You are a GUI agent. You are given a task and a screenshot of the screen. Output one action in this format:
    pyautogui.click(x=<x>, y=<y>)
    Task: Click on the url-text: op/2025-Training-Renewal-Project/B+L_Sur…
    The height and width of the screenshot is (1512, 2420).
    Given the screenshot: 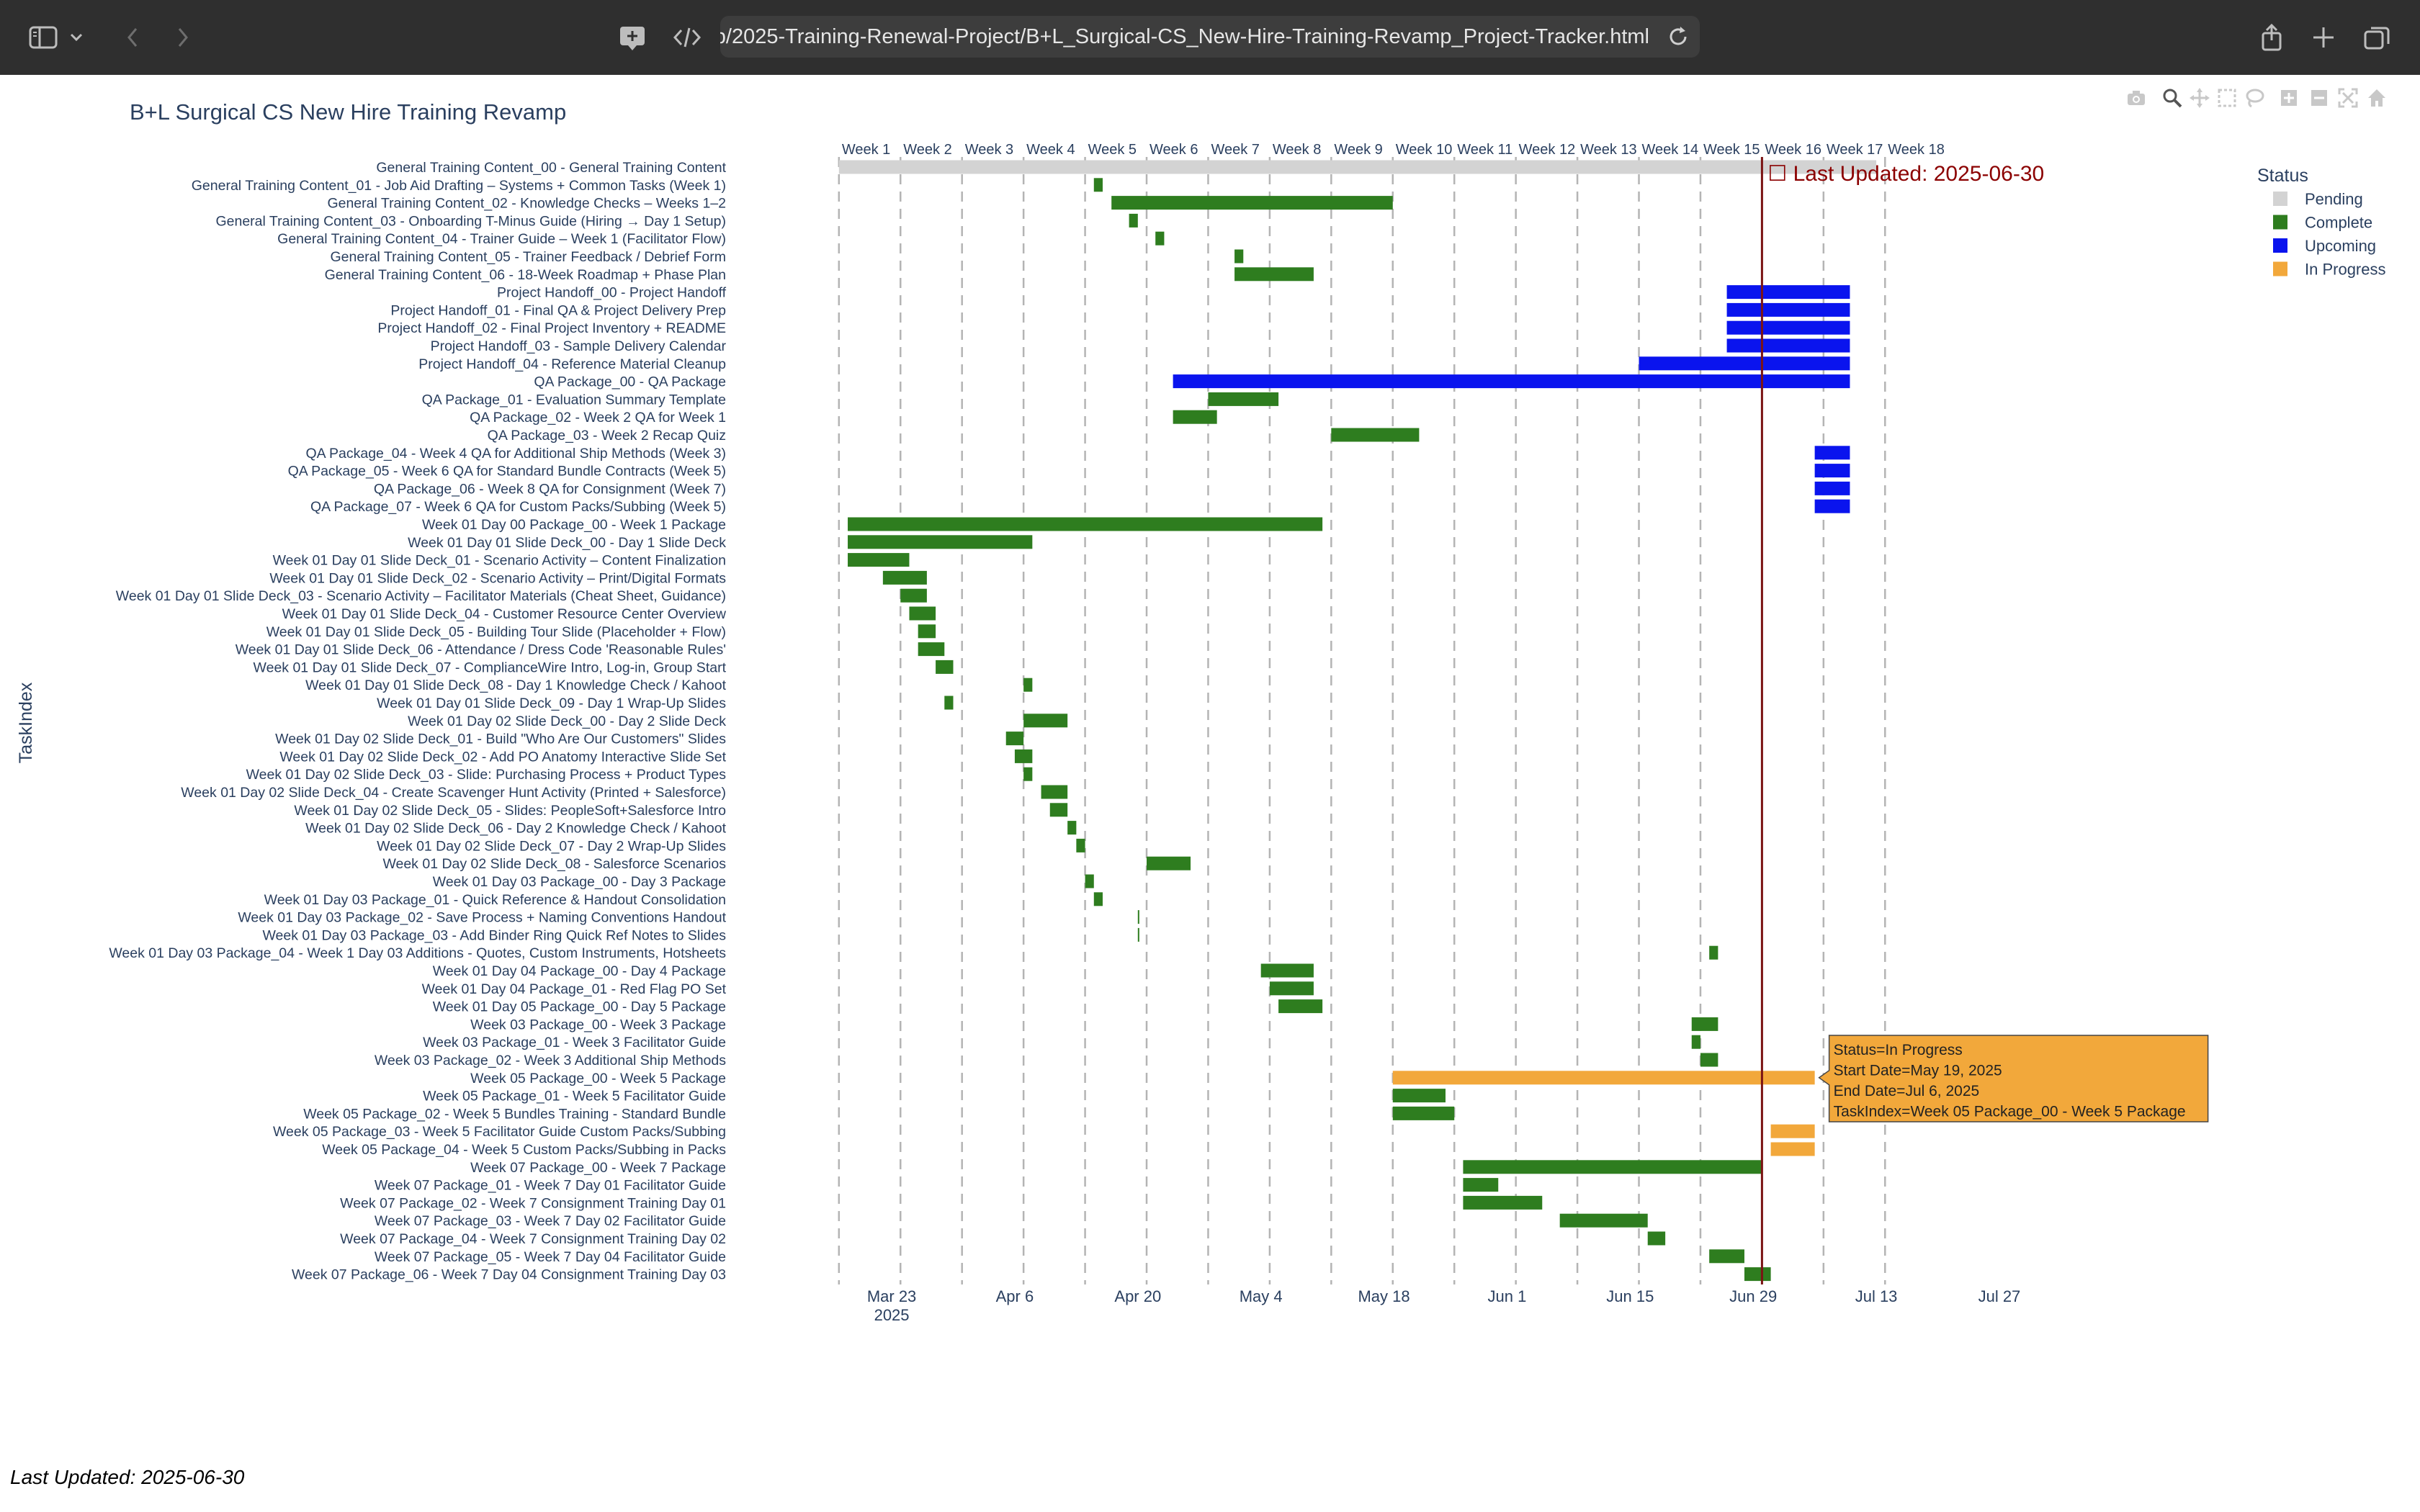 What is the action you would take?
    pyautogui.click(x=1184, y=36)
    